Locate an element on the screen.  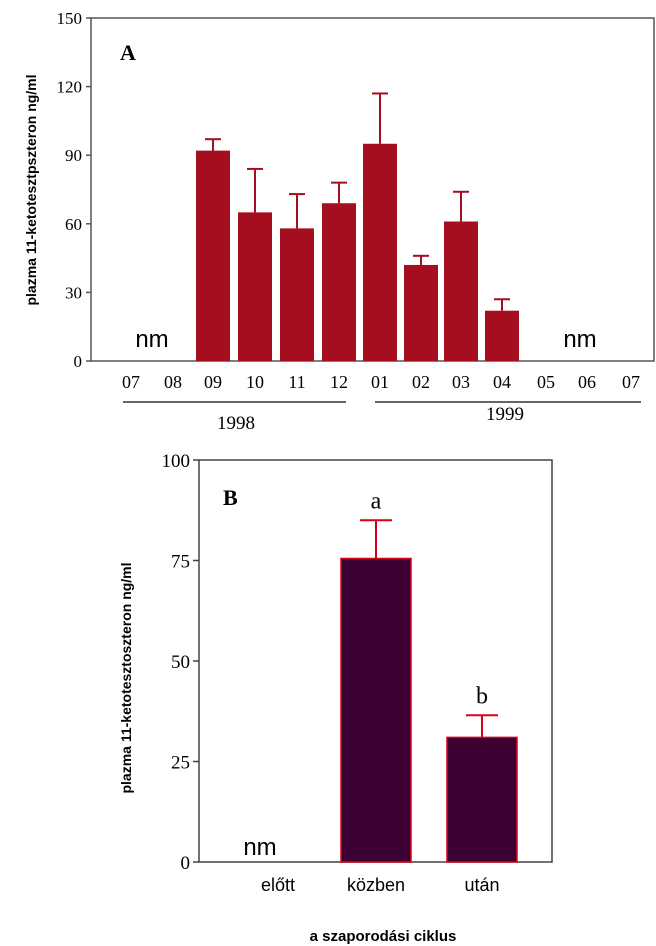
x-tick-label: 03 is located at coordinates (461, 382).